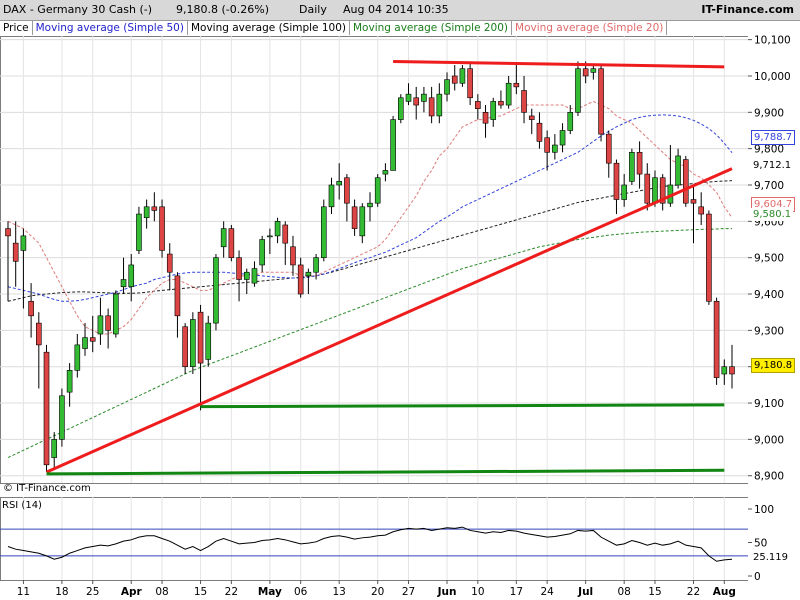 The height and width of the screenshot is (600, 800). I want to click on x-tick-label: 11, so click(23, 592).